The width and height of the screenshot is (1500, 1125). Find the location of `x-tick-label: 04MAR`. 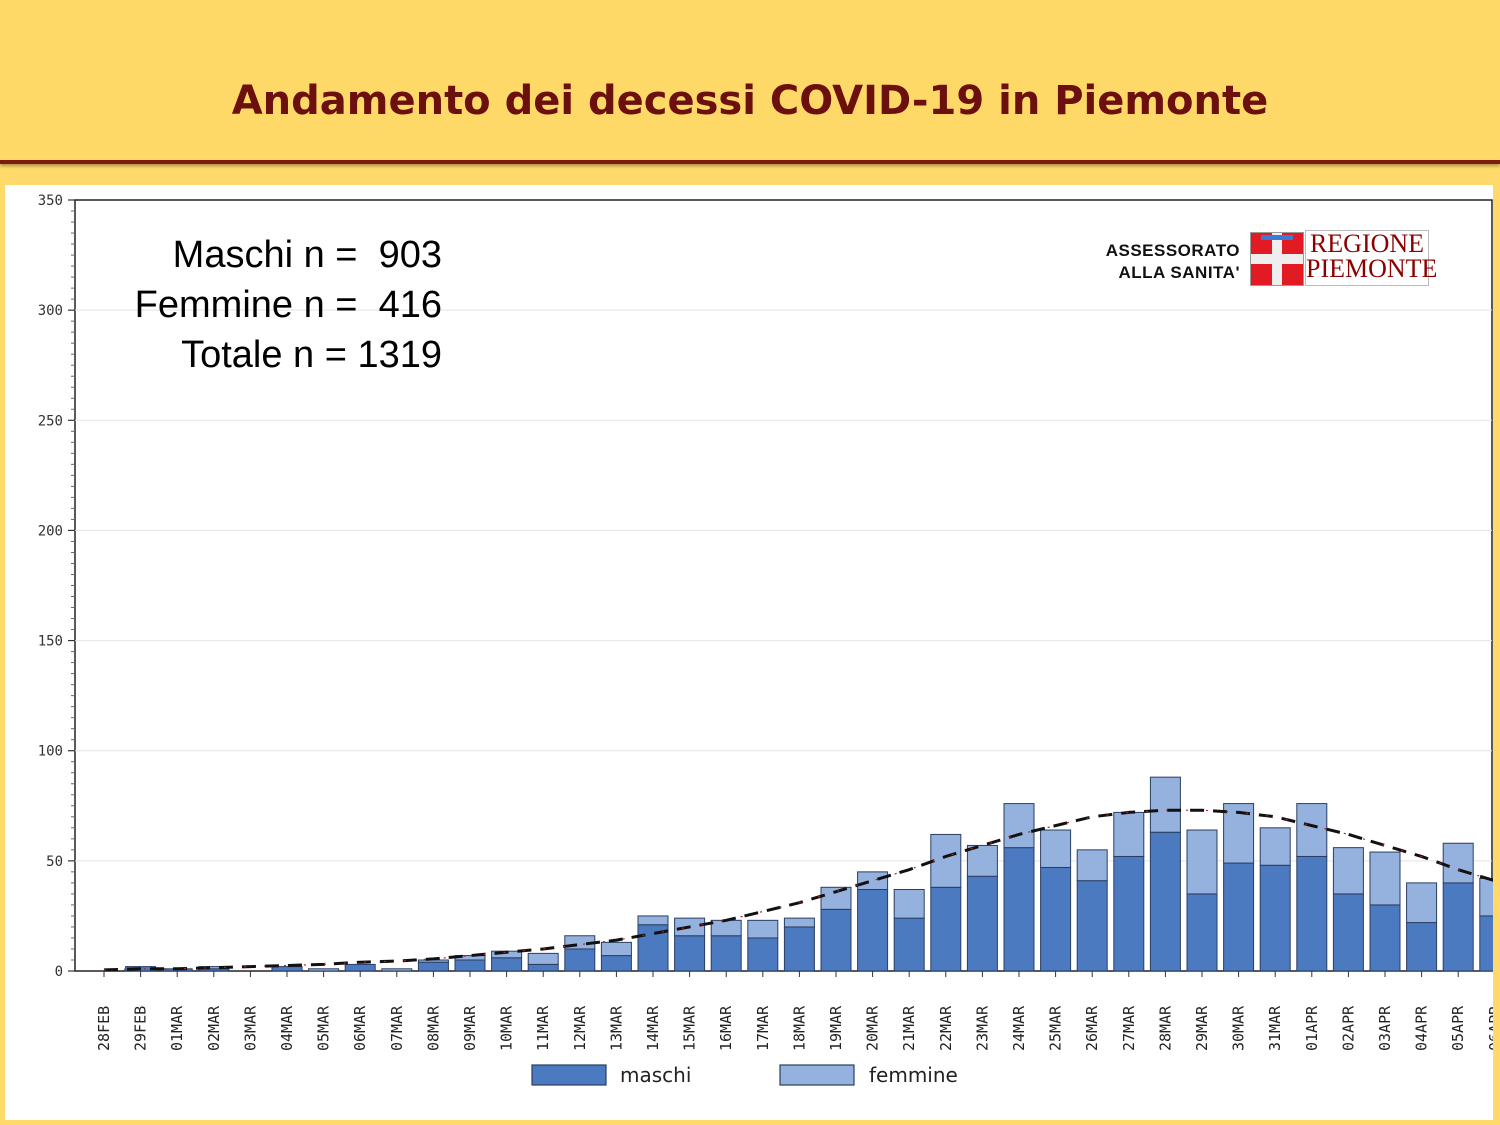

x-tick-label: 04MAR is located at coordinates (287, 1028).